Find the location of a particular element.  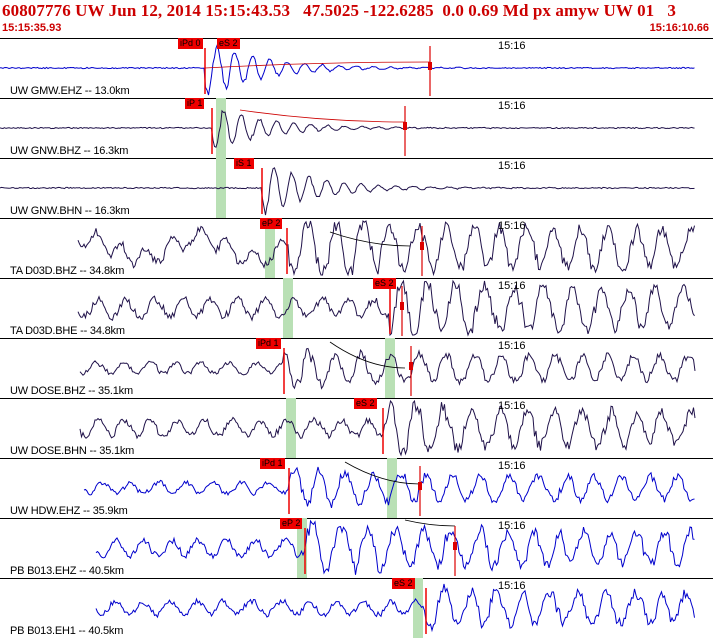

trace-row: eP 2 15:16 PB B013.EHZ -- 40.5km is located at coordinates (356, 548).